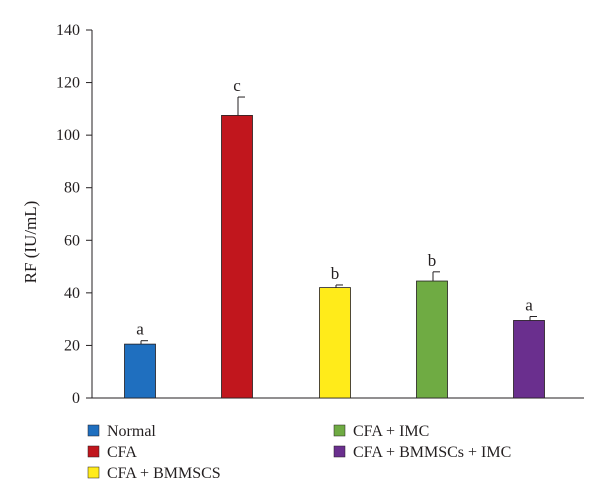 The height and width of the screenshot is (503, 600). Describe the element at coordinates (131, 431) in the screenshot. I see `legend-label-1: Normal` at that location.